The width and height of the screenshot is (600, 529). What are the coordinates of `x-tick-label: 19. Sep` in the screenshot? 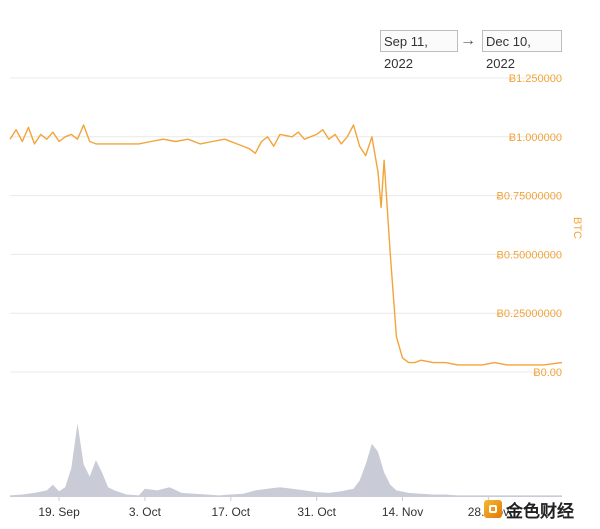 It's located at (59, 512).